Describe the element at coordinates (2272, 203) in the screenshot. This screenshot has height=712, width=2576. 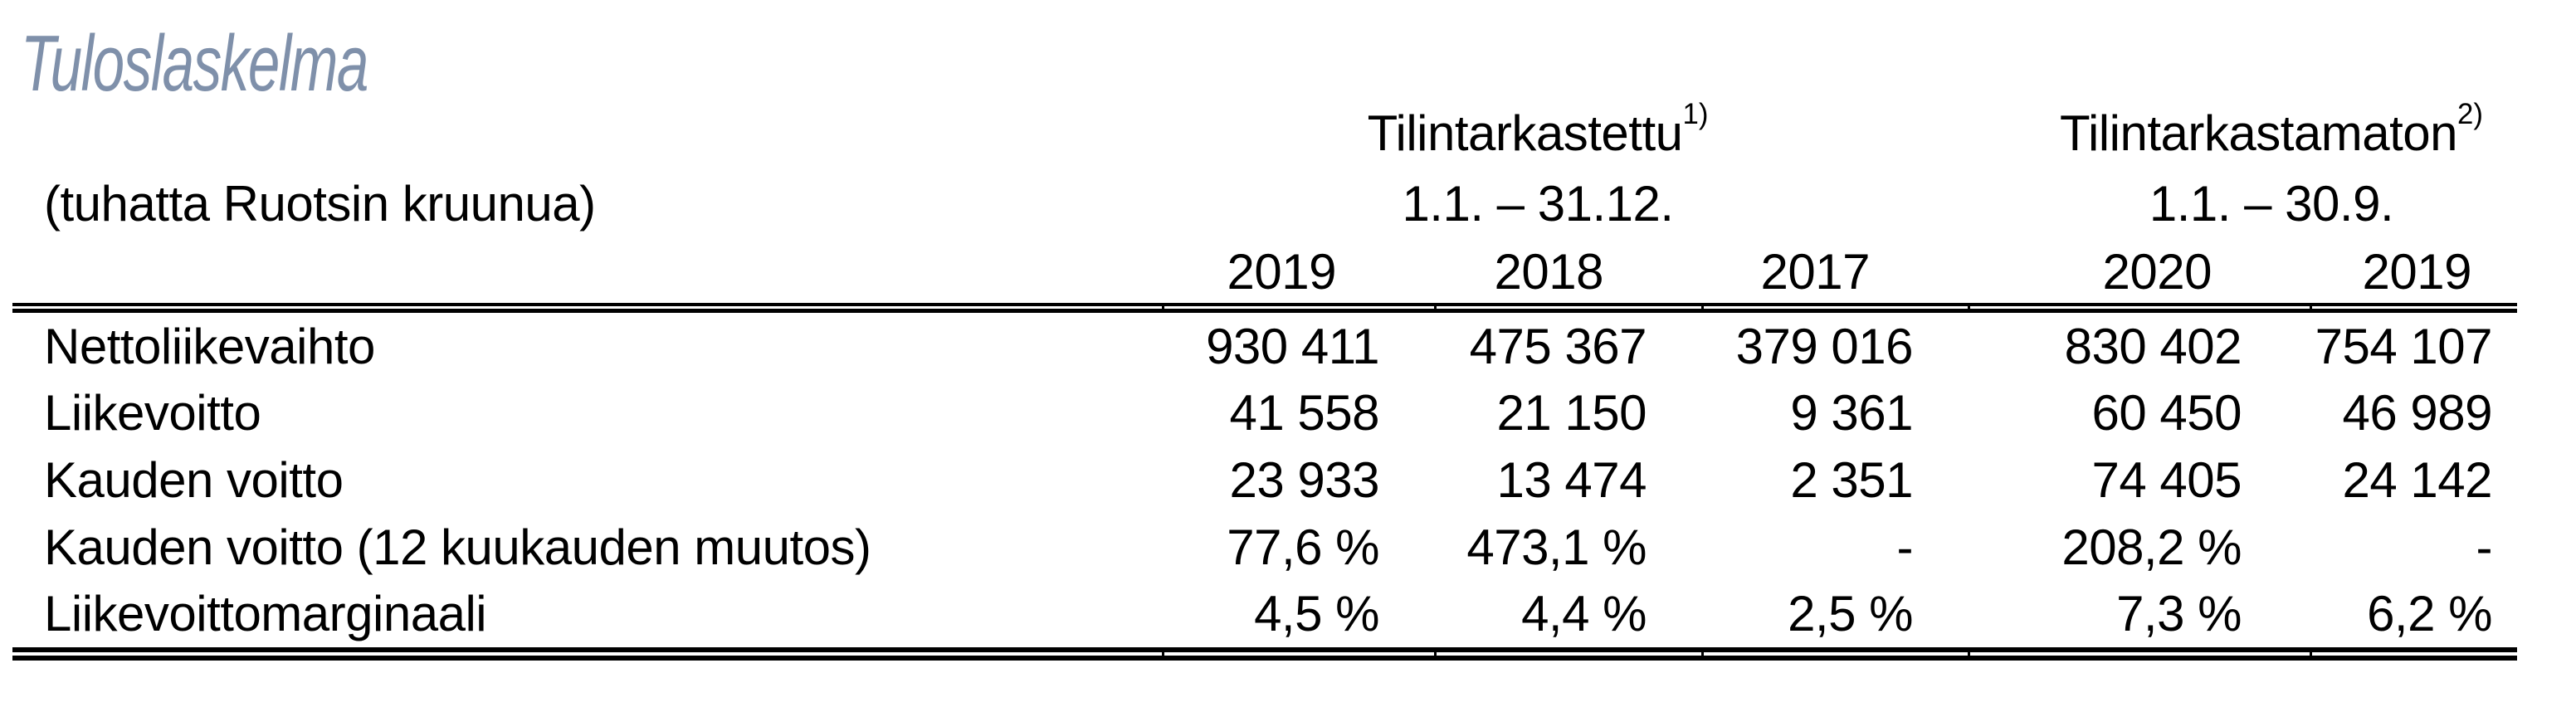
I see `unaudited-period: 1.1. – 30.9.` at that location.